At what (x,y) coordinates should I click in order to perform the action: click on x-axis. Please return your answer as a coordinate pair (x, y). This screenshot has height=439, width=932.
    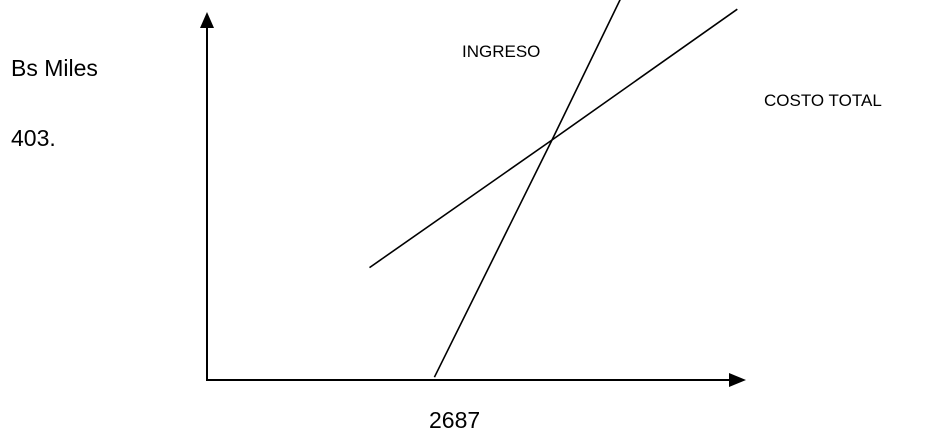
    Looking at the image, I should click on (476, 380).